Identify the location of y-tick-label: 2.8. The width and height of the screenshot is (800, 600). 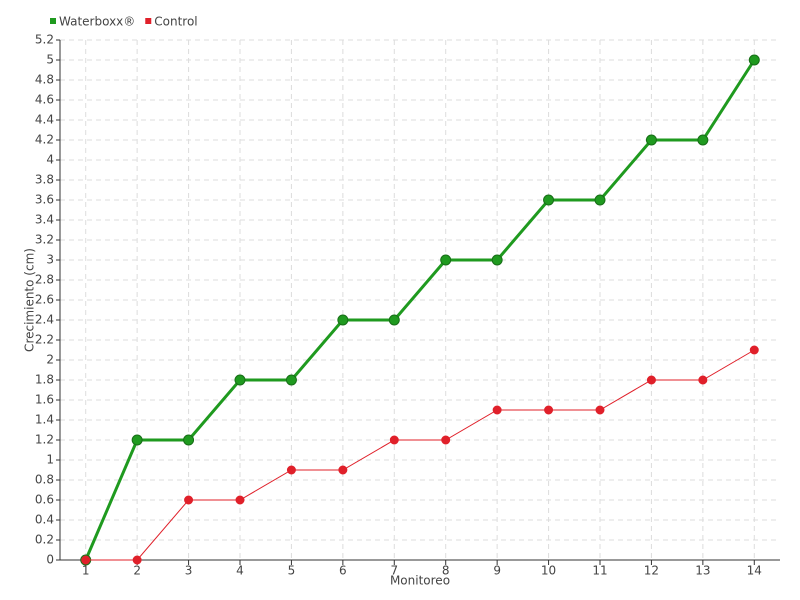
(44, 280).